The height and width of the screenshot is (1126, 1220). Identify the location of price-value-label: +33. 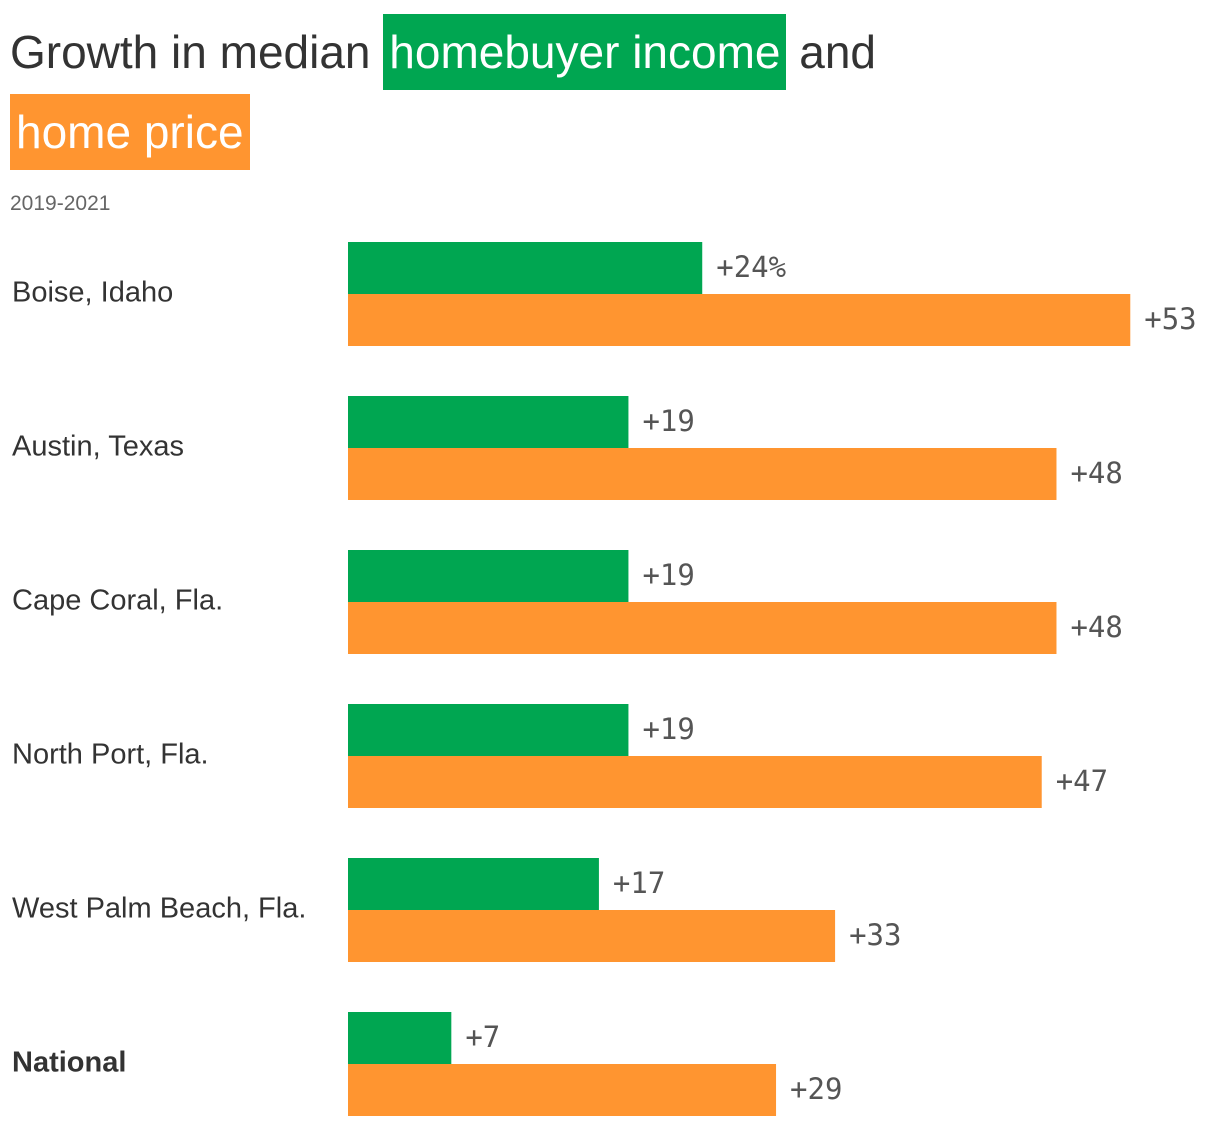
(875, 935).